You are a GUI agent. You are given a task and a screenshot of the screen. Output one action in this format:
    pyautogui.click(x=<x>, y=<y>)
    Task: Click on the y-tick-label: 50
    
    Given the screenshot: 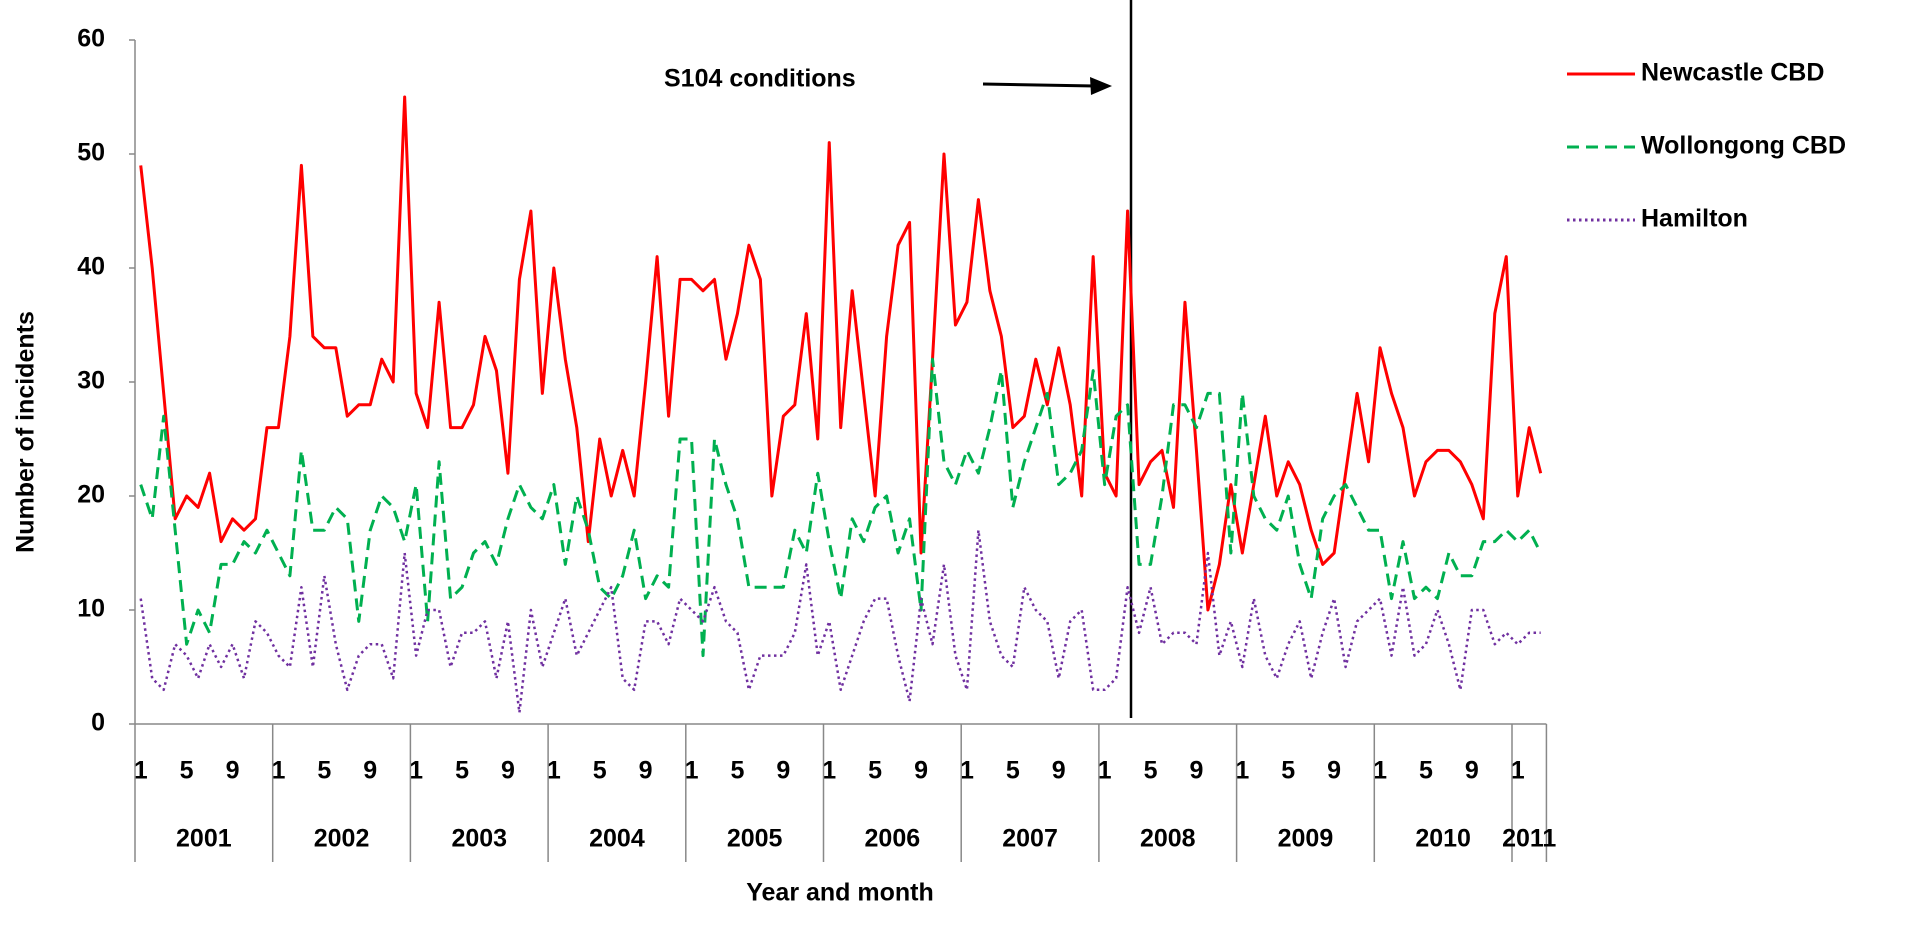 What is the action you would take?
    pyautogui.click(x=91, y=153)
    